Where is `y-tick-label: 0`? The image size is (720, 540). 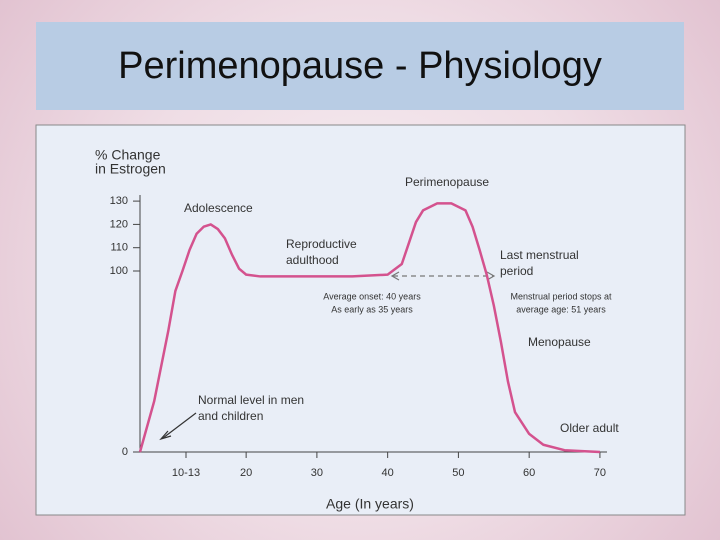 y-tick-label: 0 is located at coordinates (125, 452).